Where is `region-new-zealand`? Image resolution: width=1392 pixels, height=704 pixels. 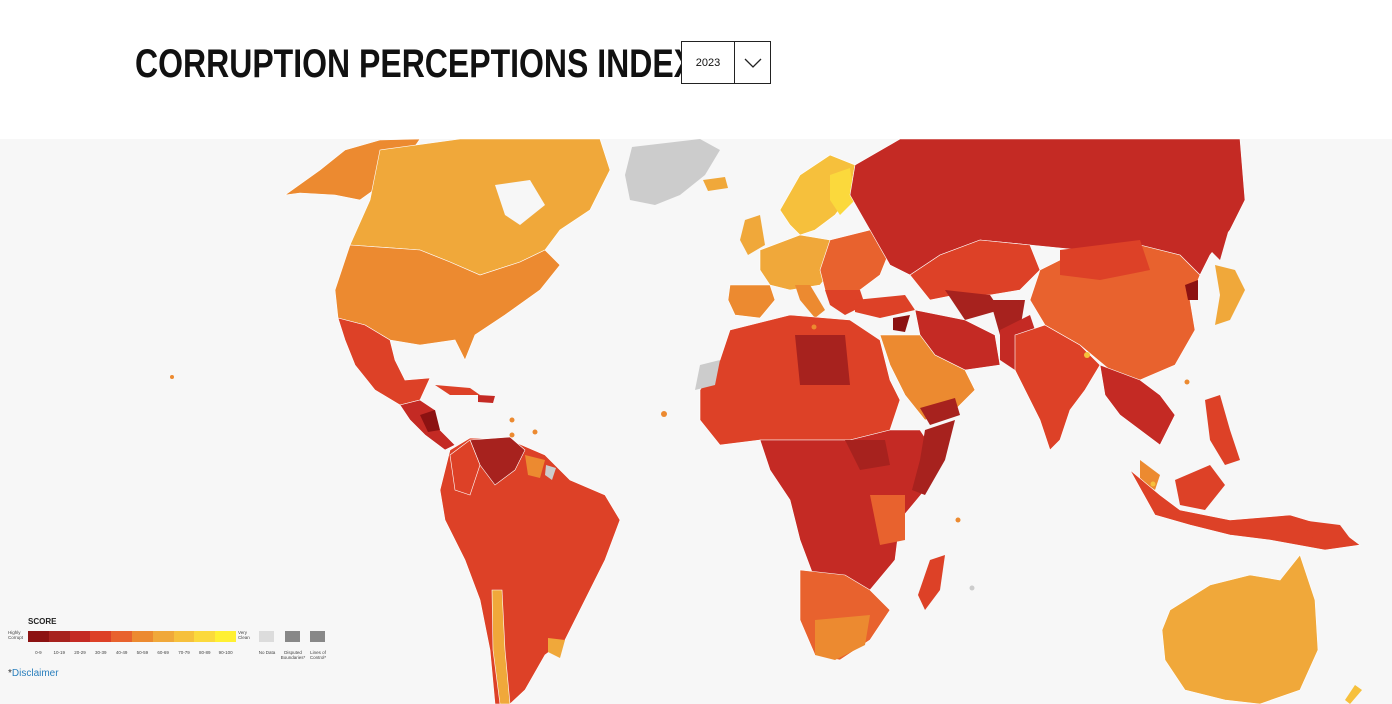
region-new-zealand is located at coordinates (1353, 694).